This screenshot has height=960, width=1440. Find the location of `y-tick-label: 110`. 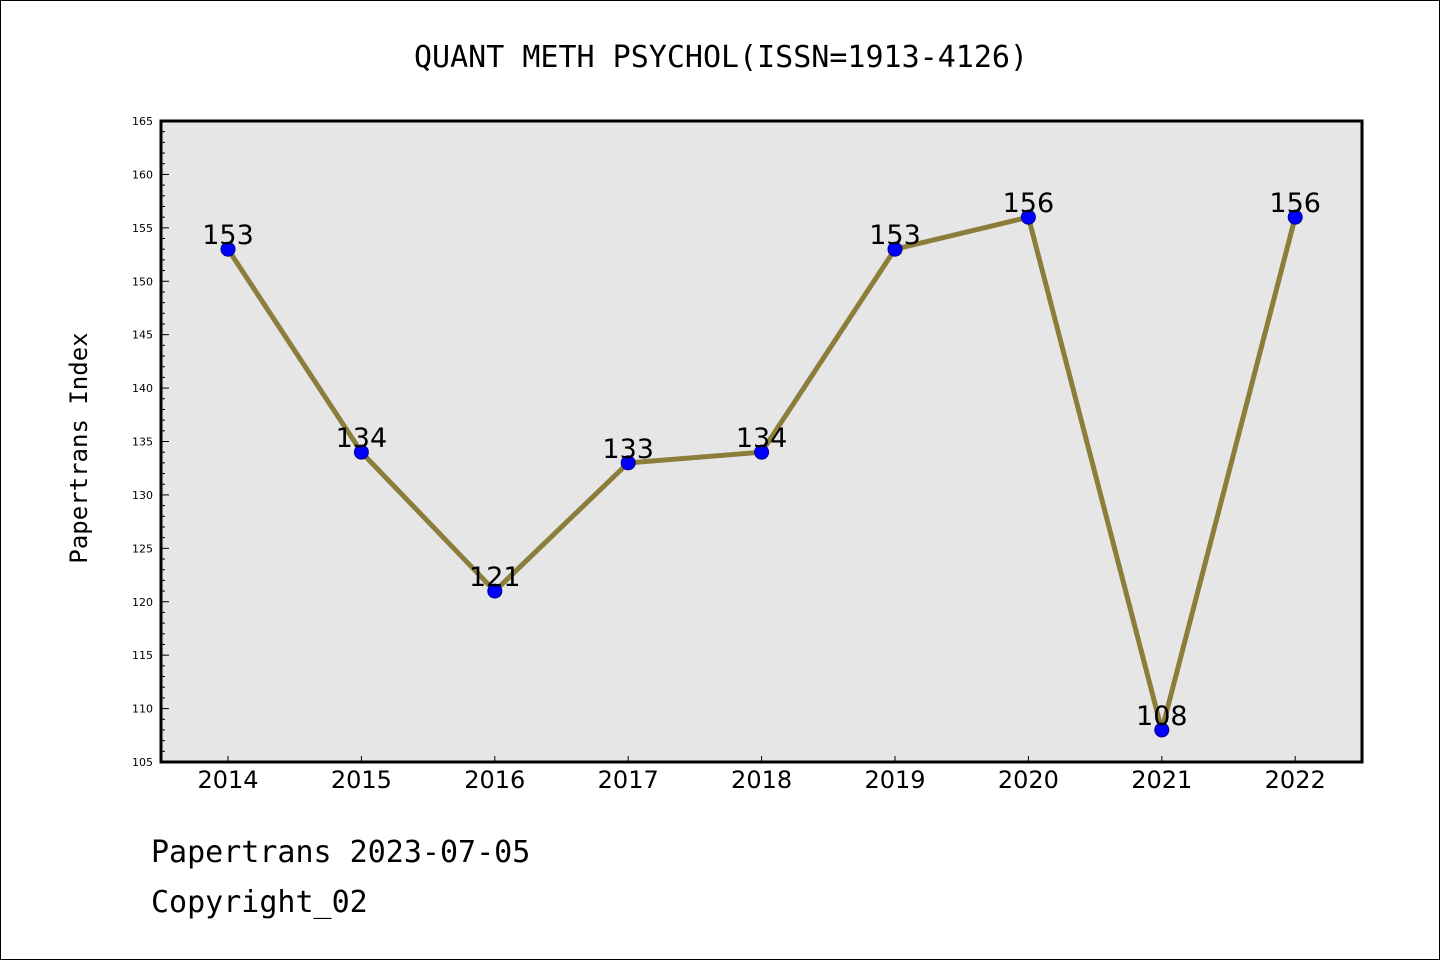

y-tick-label: 110 is located at coordinates (142, 709).